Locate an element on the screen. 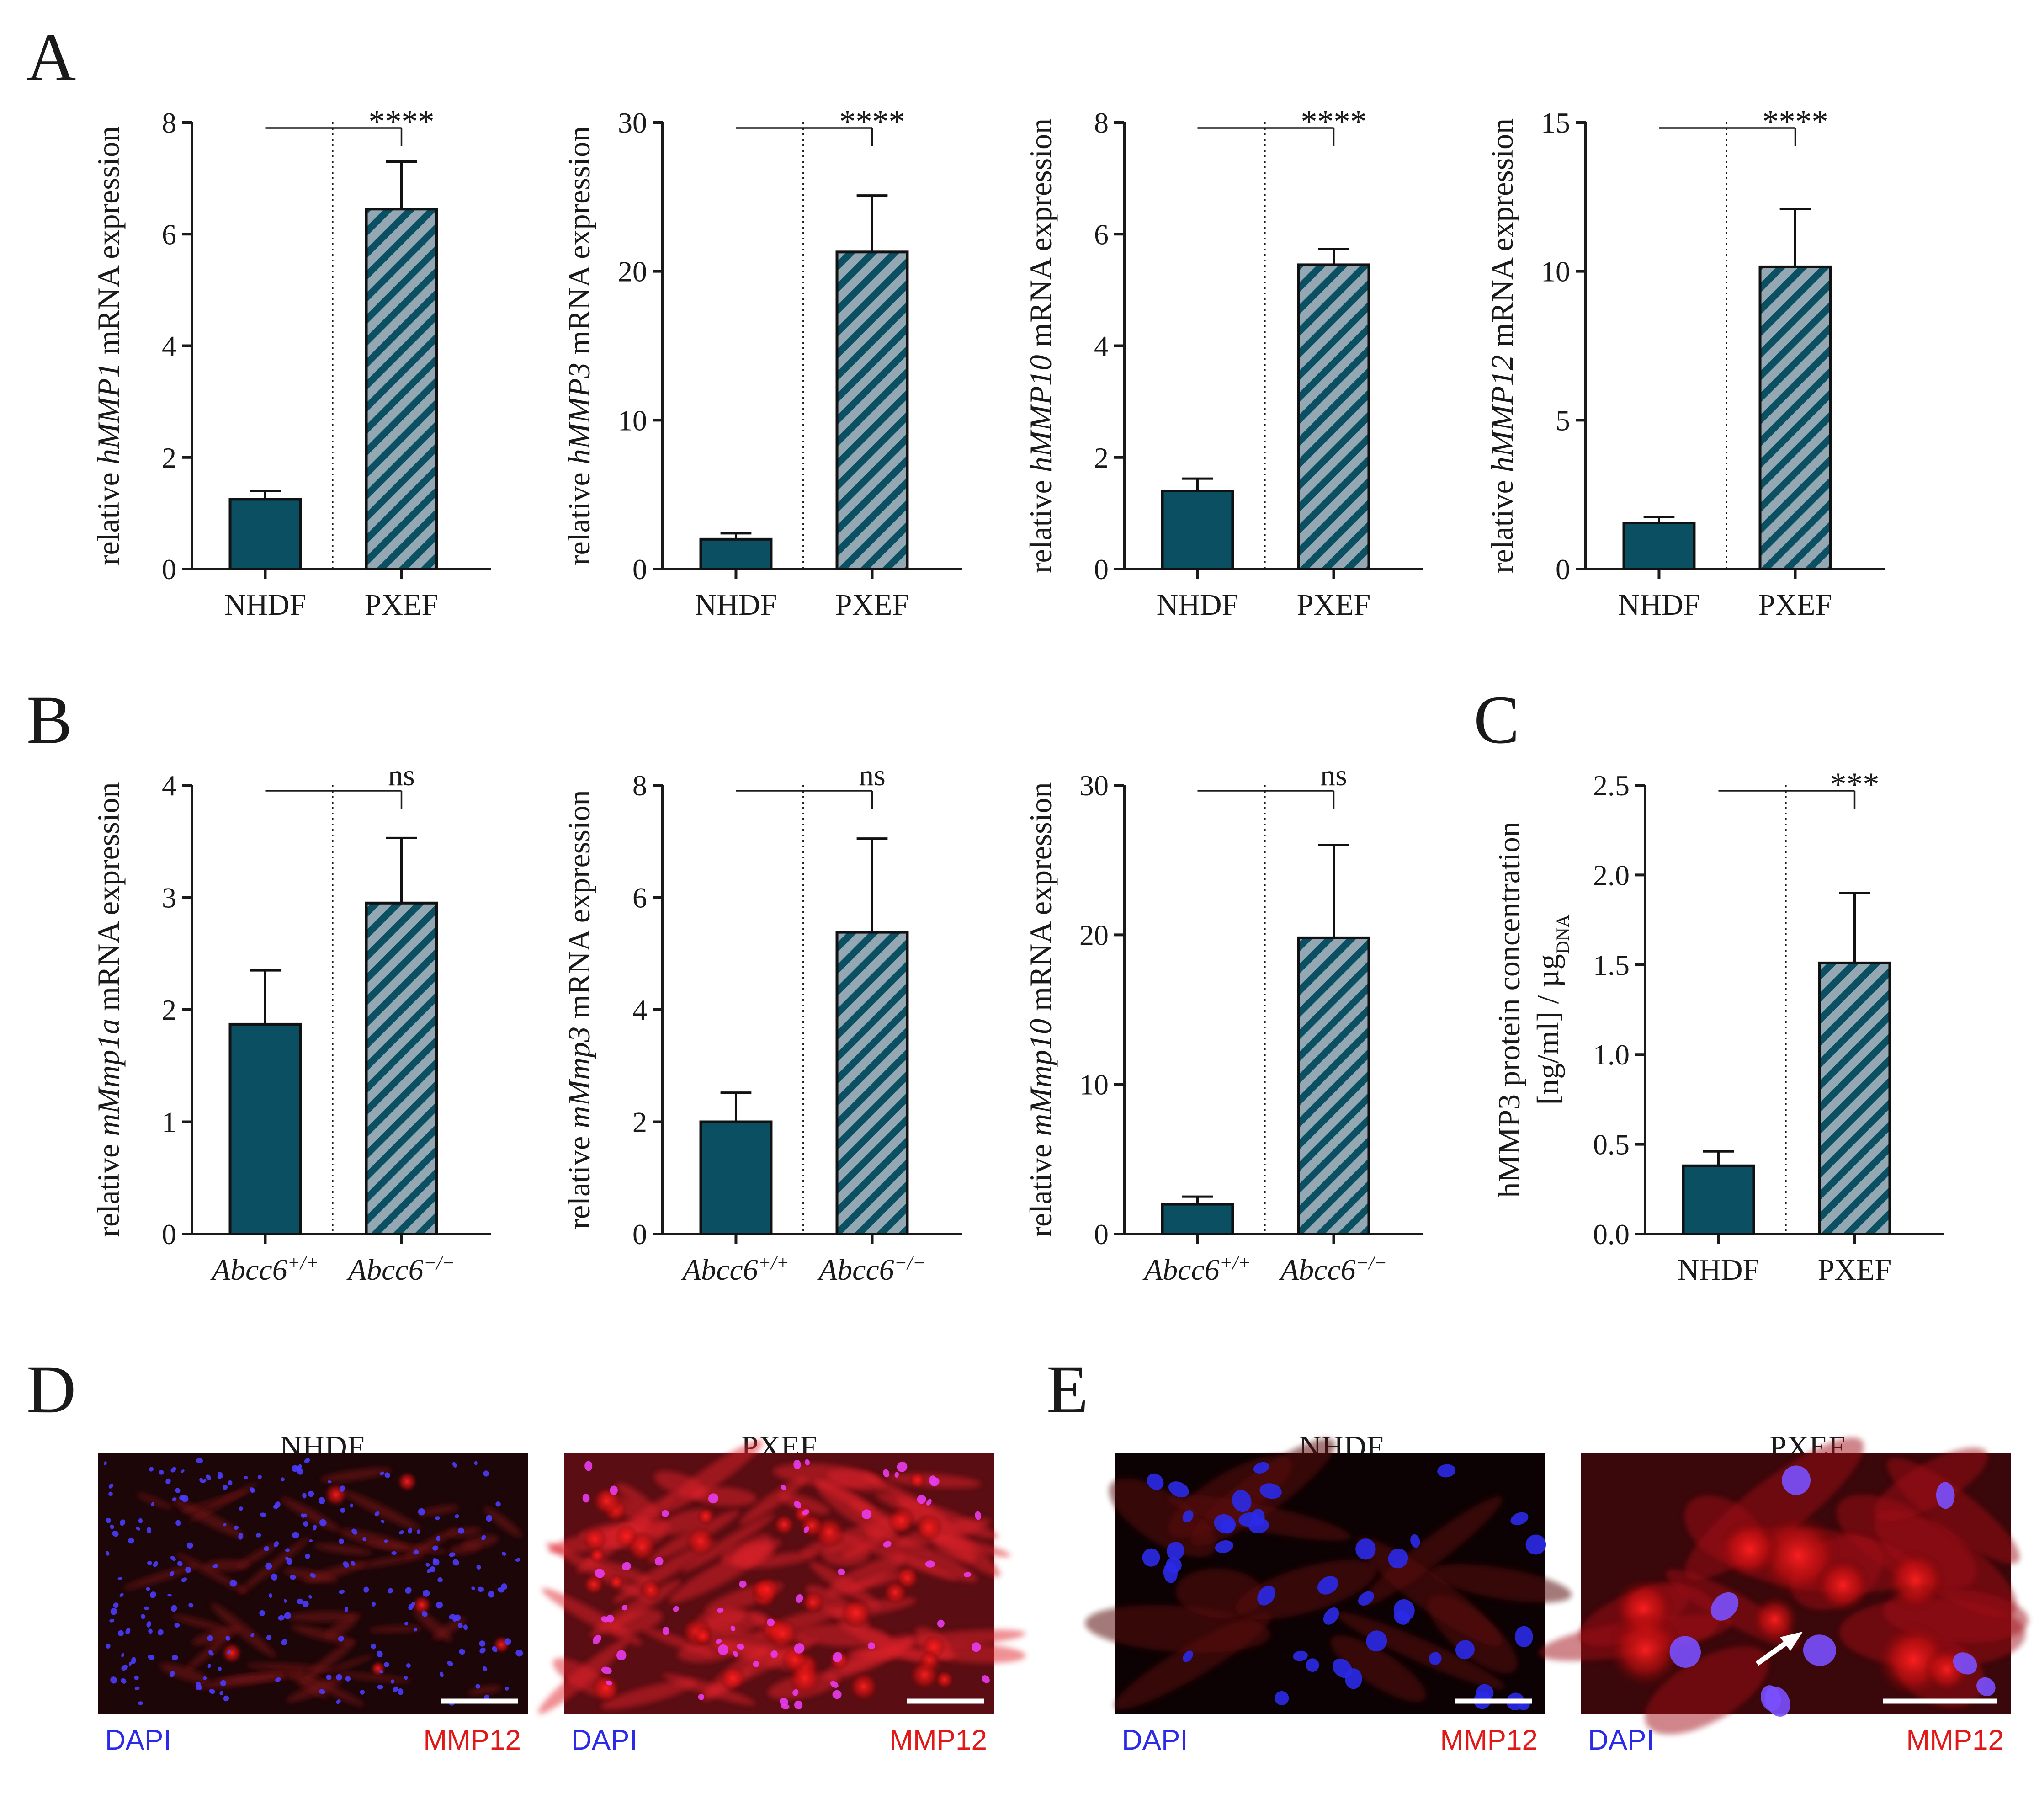  significance-label: ns is located at coordinates (1333, 776).